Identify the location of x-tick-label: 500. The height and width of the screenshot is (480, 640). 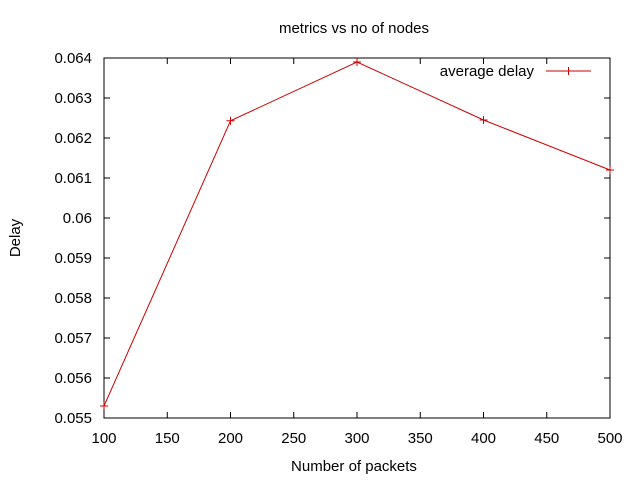
(609, 438).